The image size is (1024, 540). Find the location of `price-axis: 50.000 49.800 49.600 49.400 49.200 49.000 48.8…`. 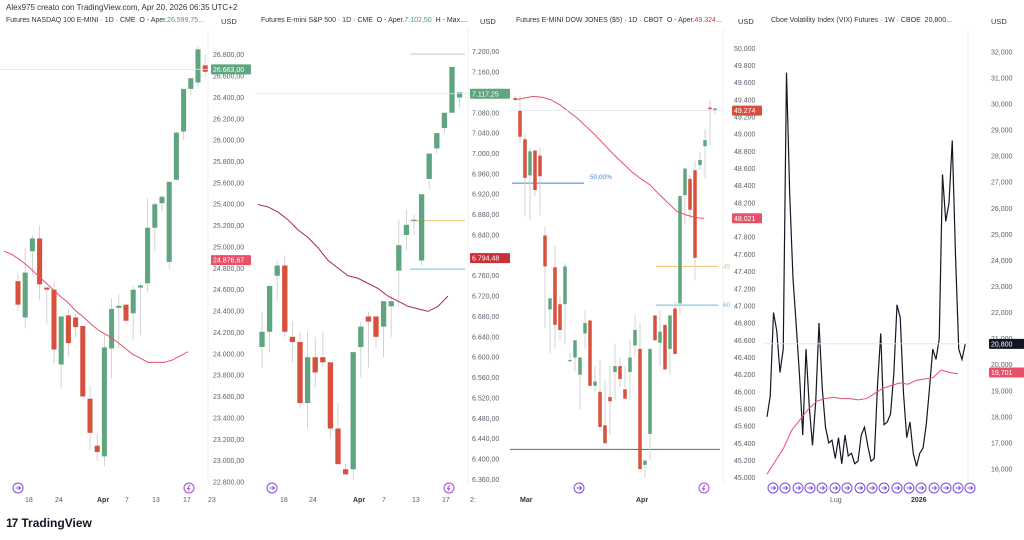

price-axis: 50.000 49.800 49.600 49.400 49.200 49.000 48.8… is located at coordinates (745, 264).